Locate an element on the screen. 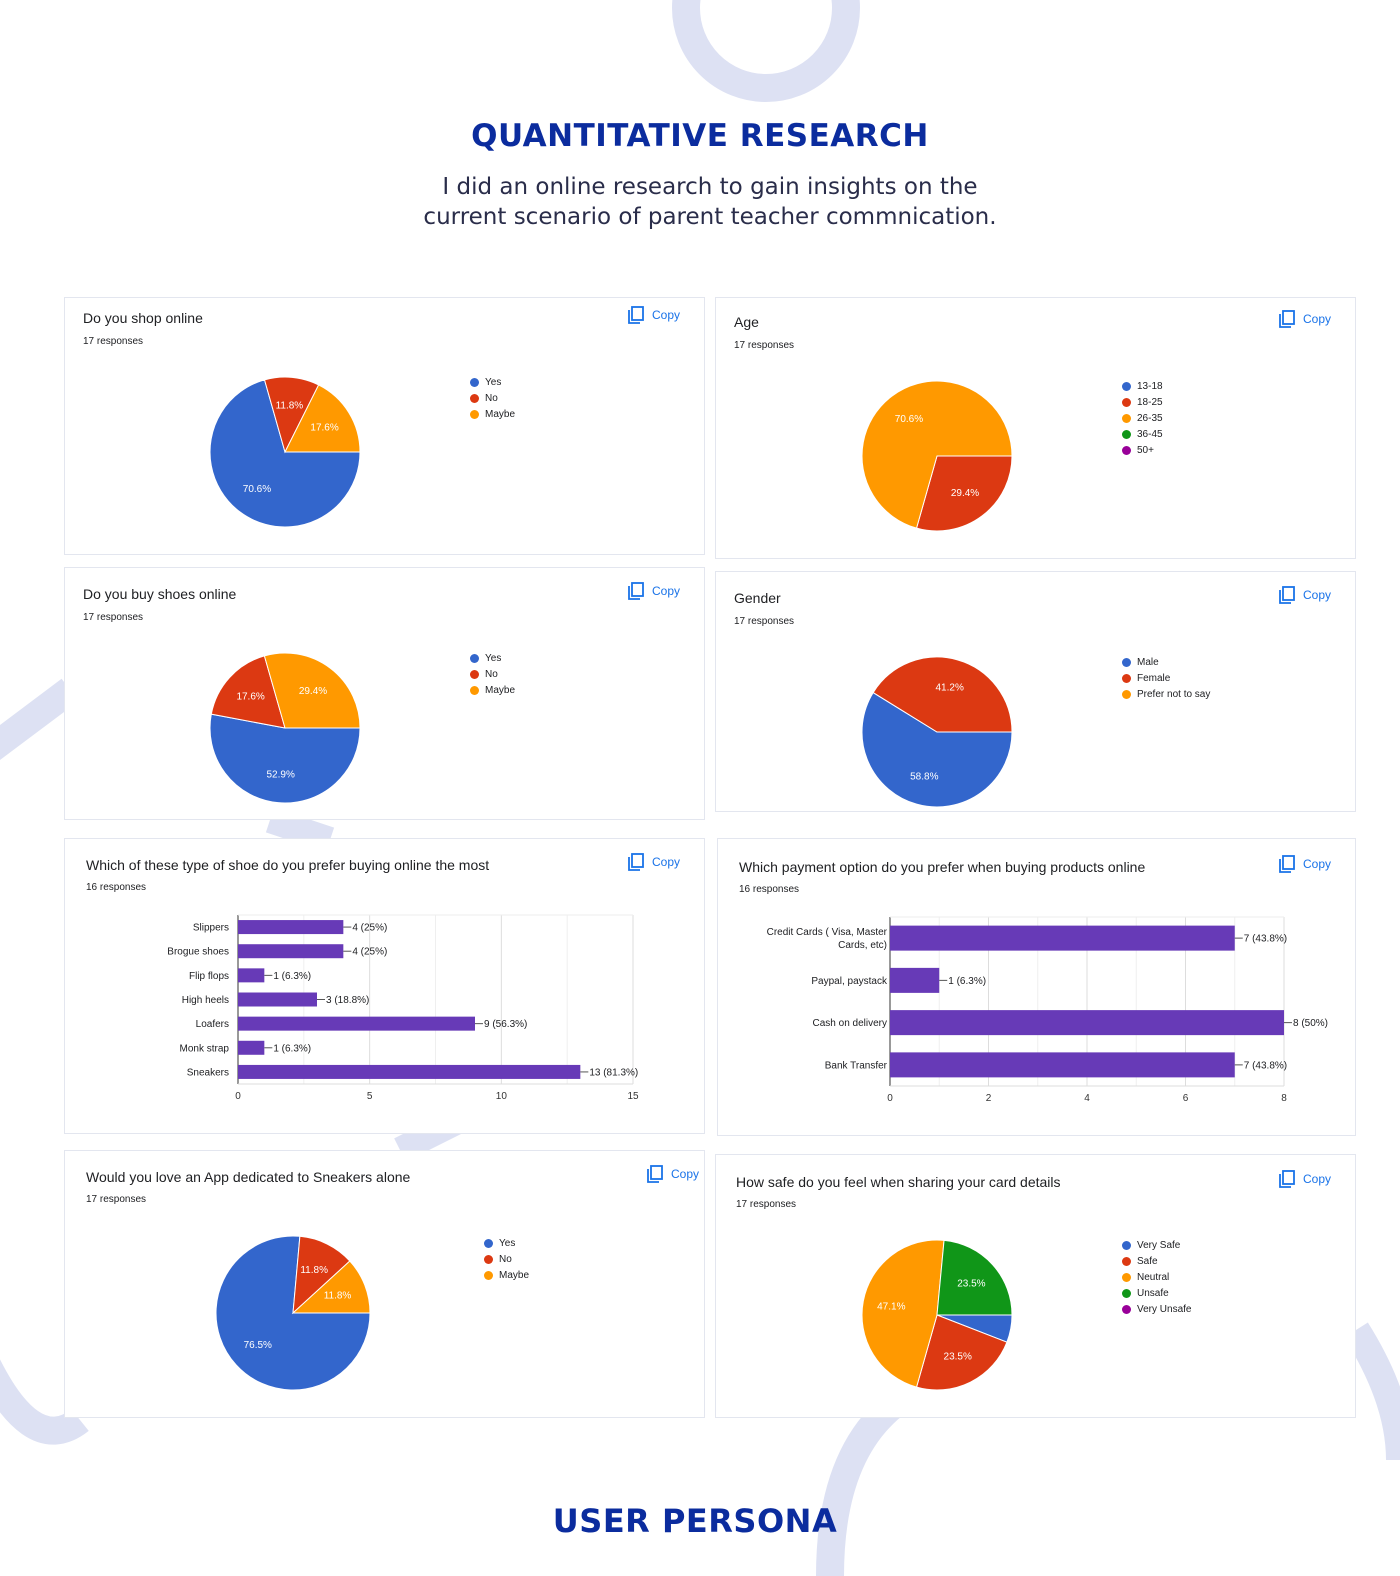 The width and height of the screenshot is (1400, 1576). legend-label: 13-18 is located at coordinates (1150, 386).